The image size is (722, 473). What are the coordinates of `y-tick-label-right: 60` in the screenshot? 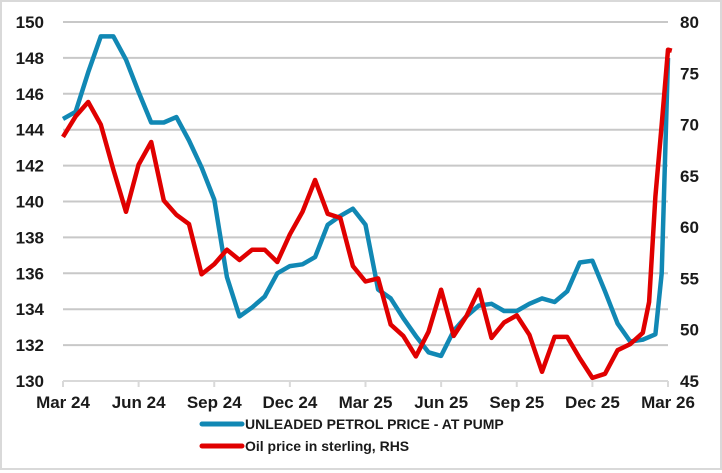 It's located at (689, 227).